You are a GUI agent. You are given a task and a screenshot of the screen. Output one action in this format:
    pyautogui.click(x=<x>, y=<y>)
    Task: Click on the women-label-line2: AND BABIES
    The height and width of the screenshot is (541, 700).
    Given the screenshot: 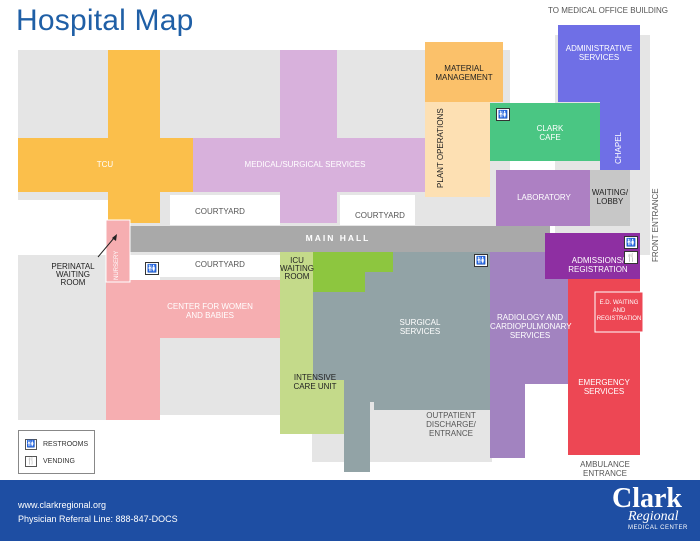 What is the action you would take?
    pyautogui.click(x=209, y=315)
    